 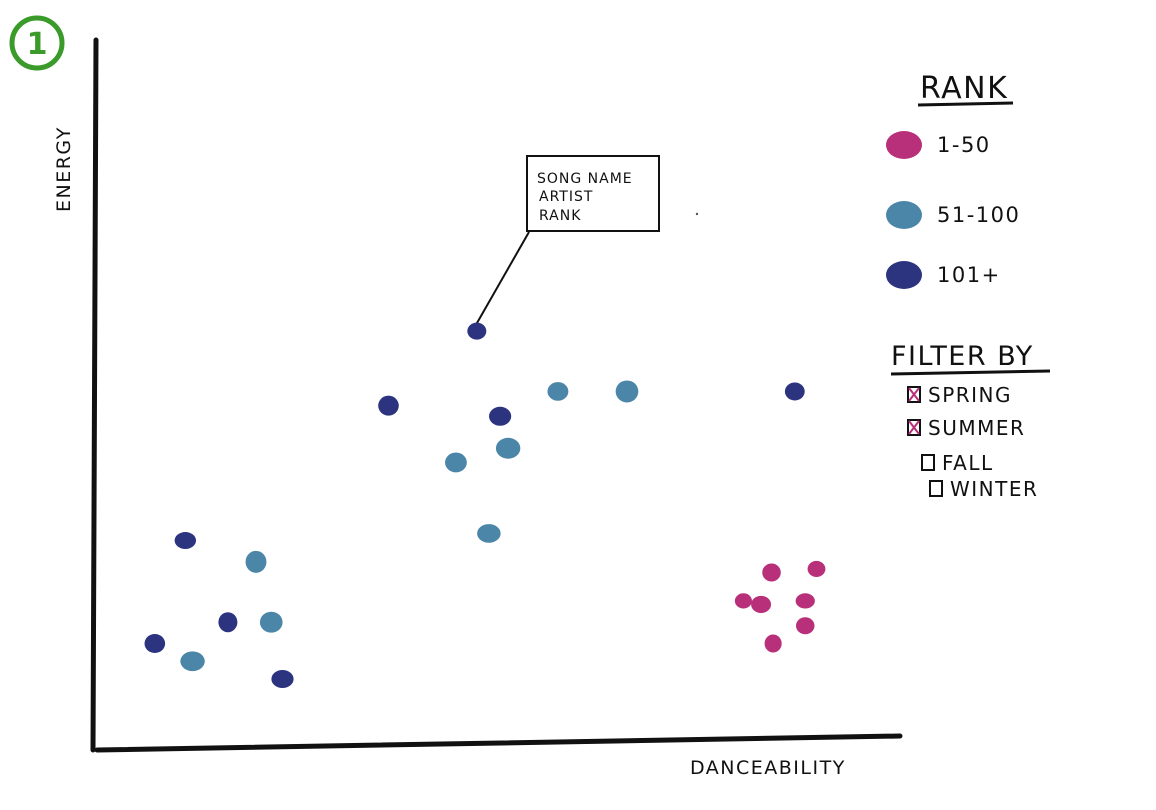 What do you see at coordinates (969, 275) in the screenshot?
I see `legend-label-3: 101+` at bounding box center [969, 275].